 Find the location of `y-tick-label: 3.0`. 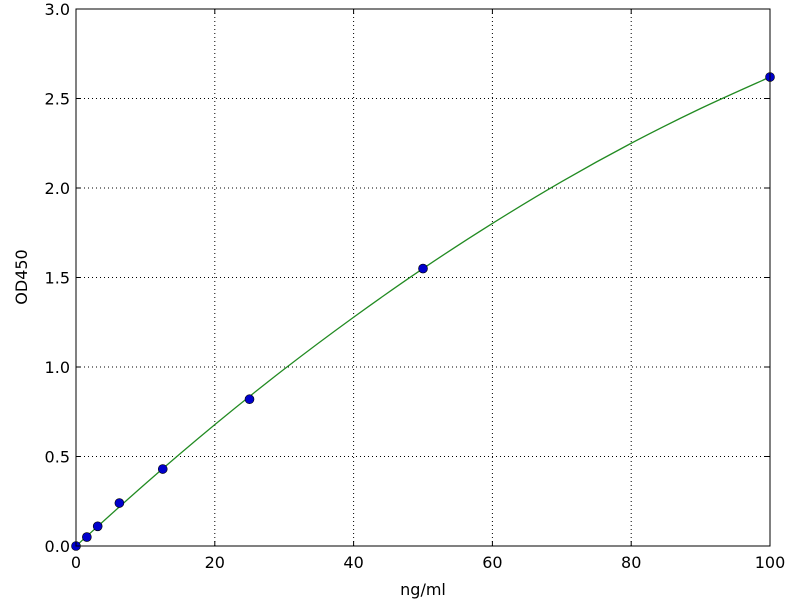

y-tick-label: 3.0 is located at coordinates (57, 9).